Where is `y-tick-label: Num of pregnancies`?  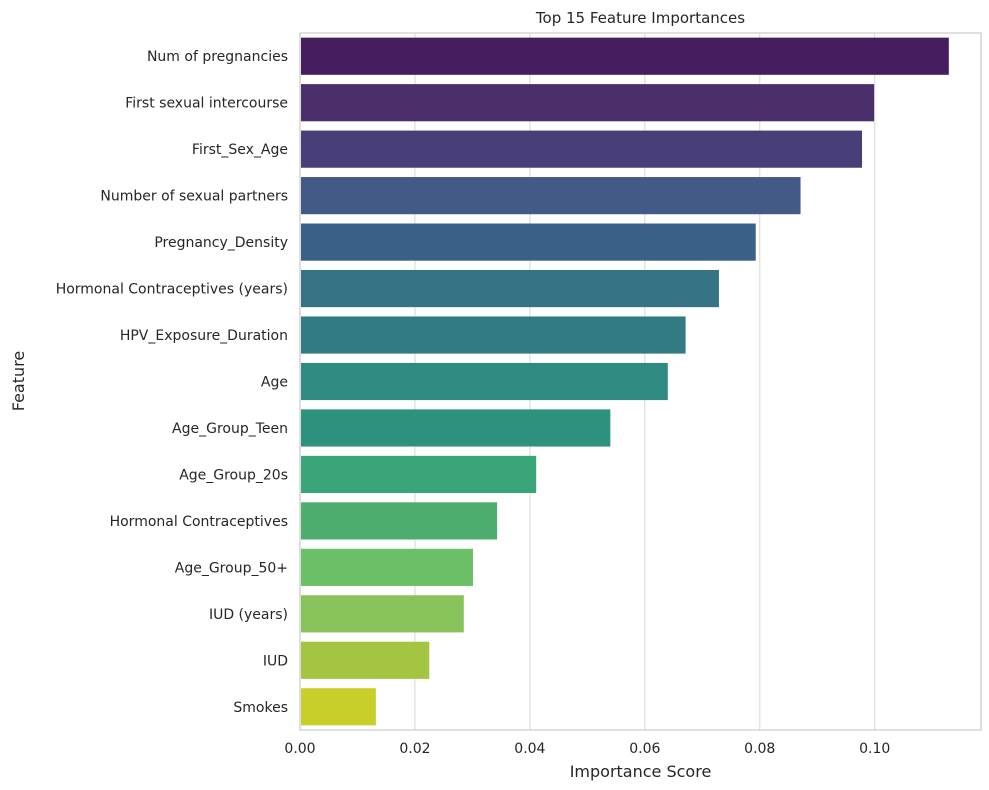 y-tick-label: Num of pregnancies is located at coordinates (217, 57).